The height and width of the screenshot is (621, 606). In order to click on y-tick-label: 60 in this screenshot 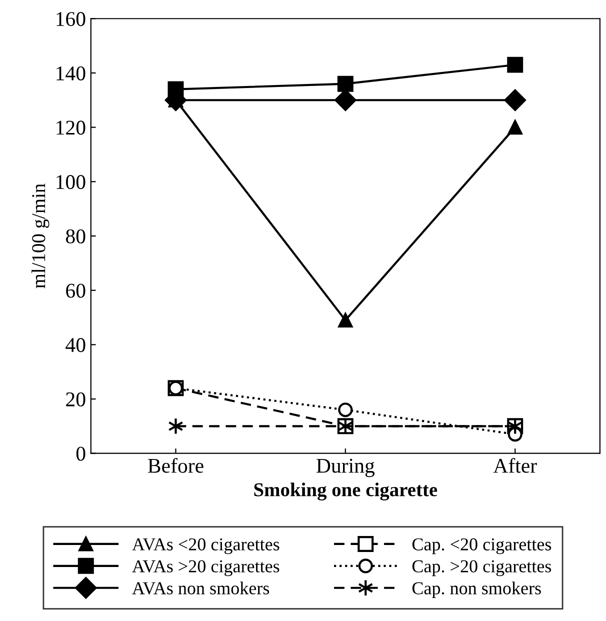, I will do `click(76, 291)`.